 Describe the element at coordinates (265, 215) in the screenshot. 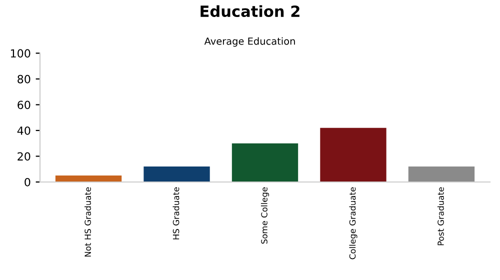

I see `x-tick-label: Some College` at that location.